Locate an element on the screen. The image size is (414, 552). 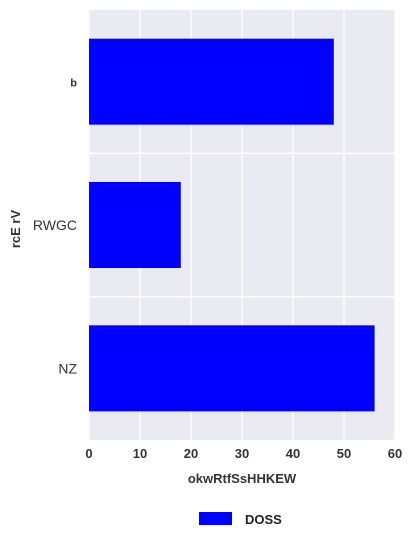
x-tick-label: 20 is located at coordinates (191, 453).